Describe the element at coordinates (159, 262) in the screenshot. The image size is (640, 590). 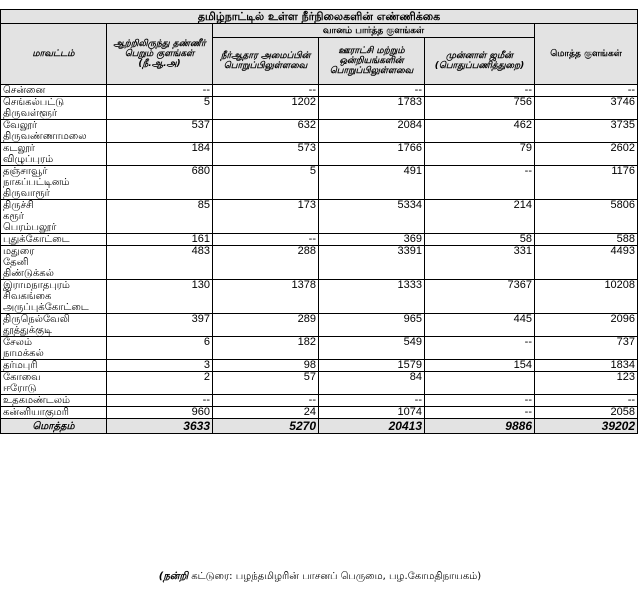
I see `value-cell-river: 483` at that location.